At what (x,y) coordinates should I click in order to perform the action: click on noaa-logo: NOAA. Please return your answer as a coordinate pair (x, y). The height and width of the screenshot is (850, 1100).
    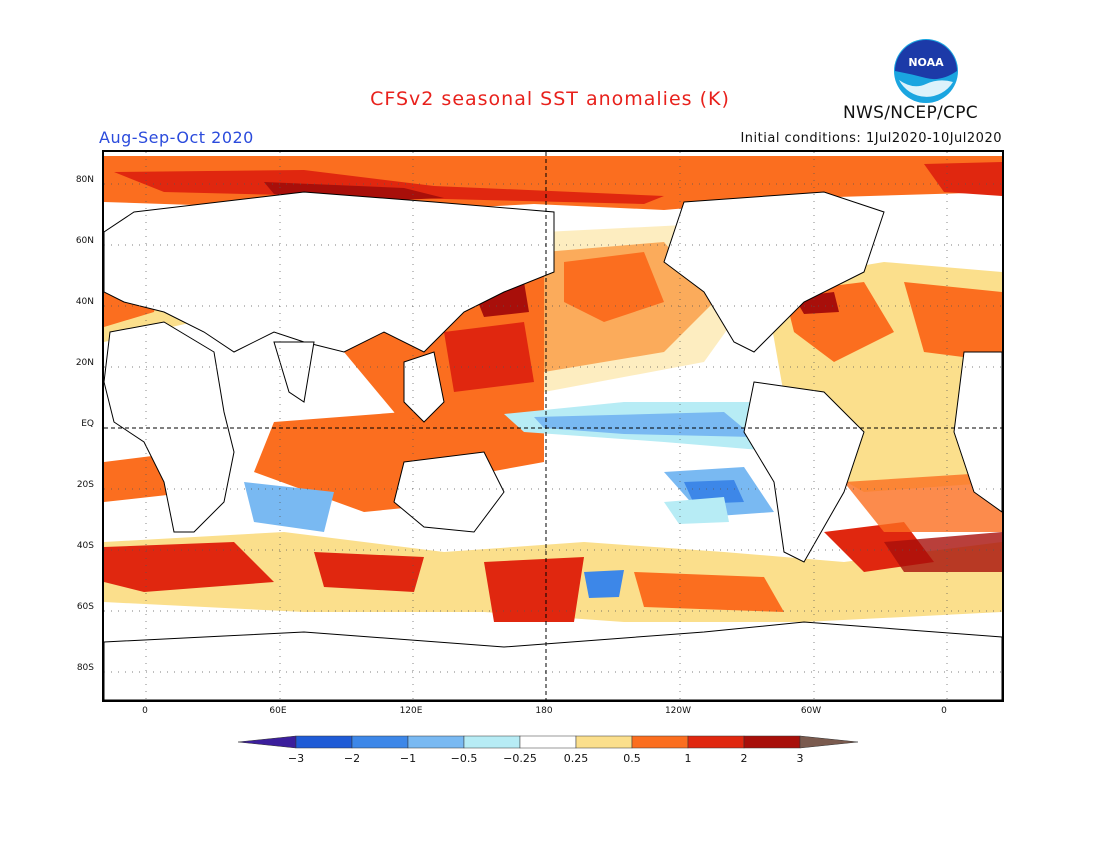
    Looking at the image, I should click on (926, 71).